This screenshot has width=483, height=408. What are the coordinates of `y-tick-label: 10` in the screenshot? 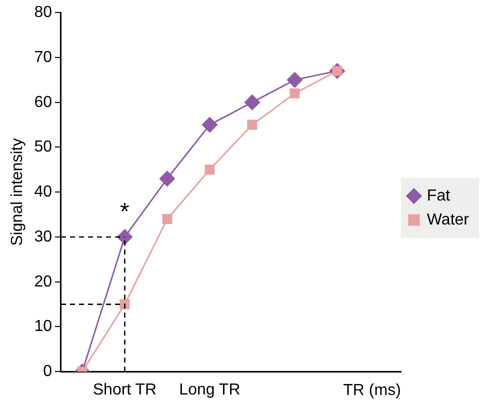 It's located at (43, 327).